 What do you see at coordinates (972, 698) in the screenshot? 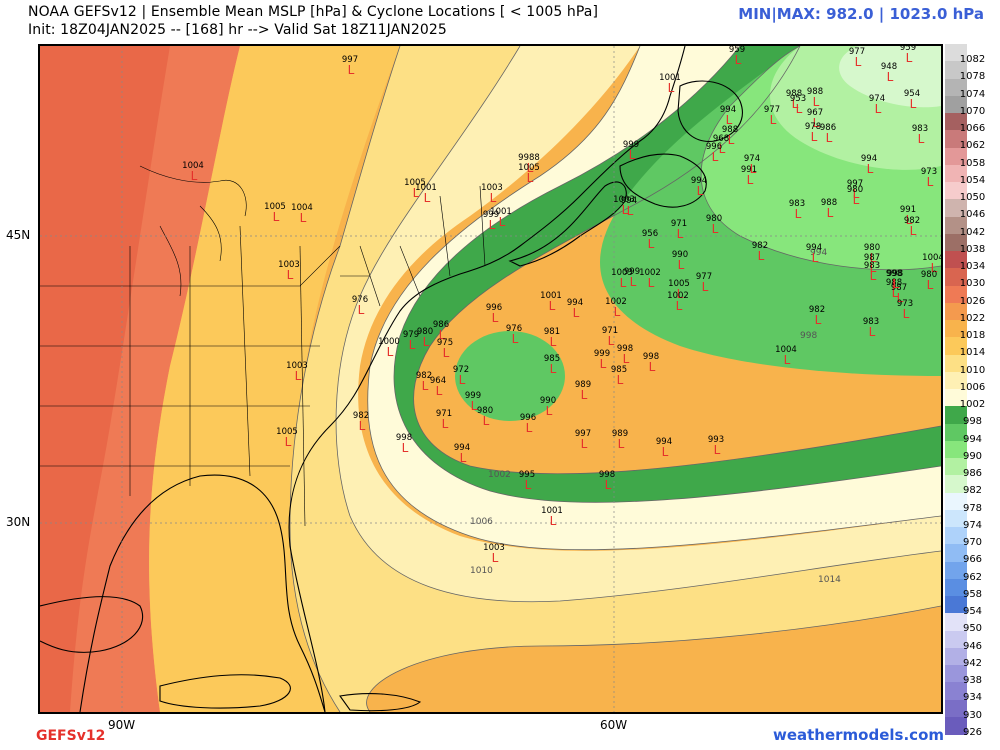
I see `colorbar-label: 934` at bounding box center [972, 698].